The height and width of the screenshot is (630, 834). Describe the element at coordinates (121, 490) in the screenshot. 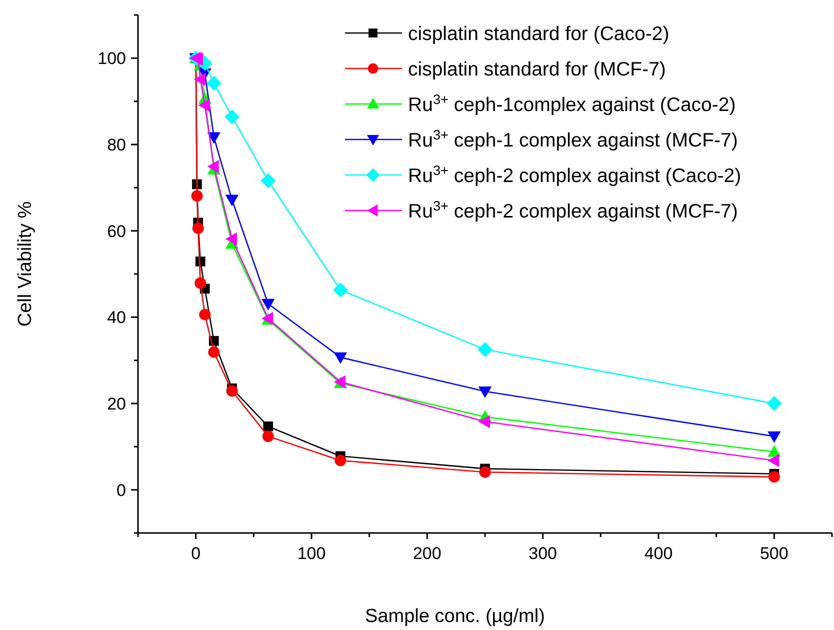

I see `y-tick-label: 0` at that location.